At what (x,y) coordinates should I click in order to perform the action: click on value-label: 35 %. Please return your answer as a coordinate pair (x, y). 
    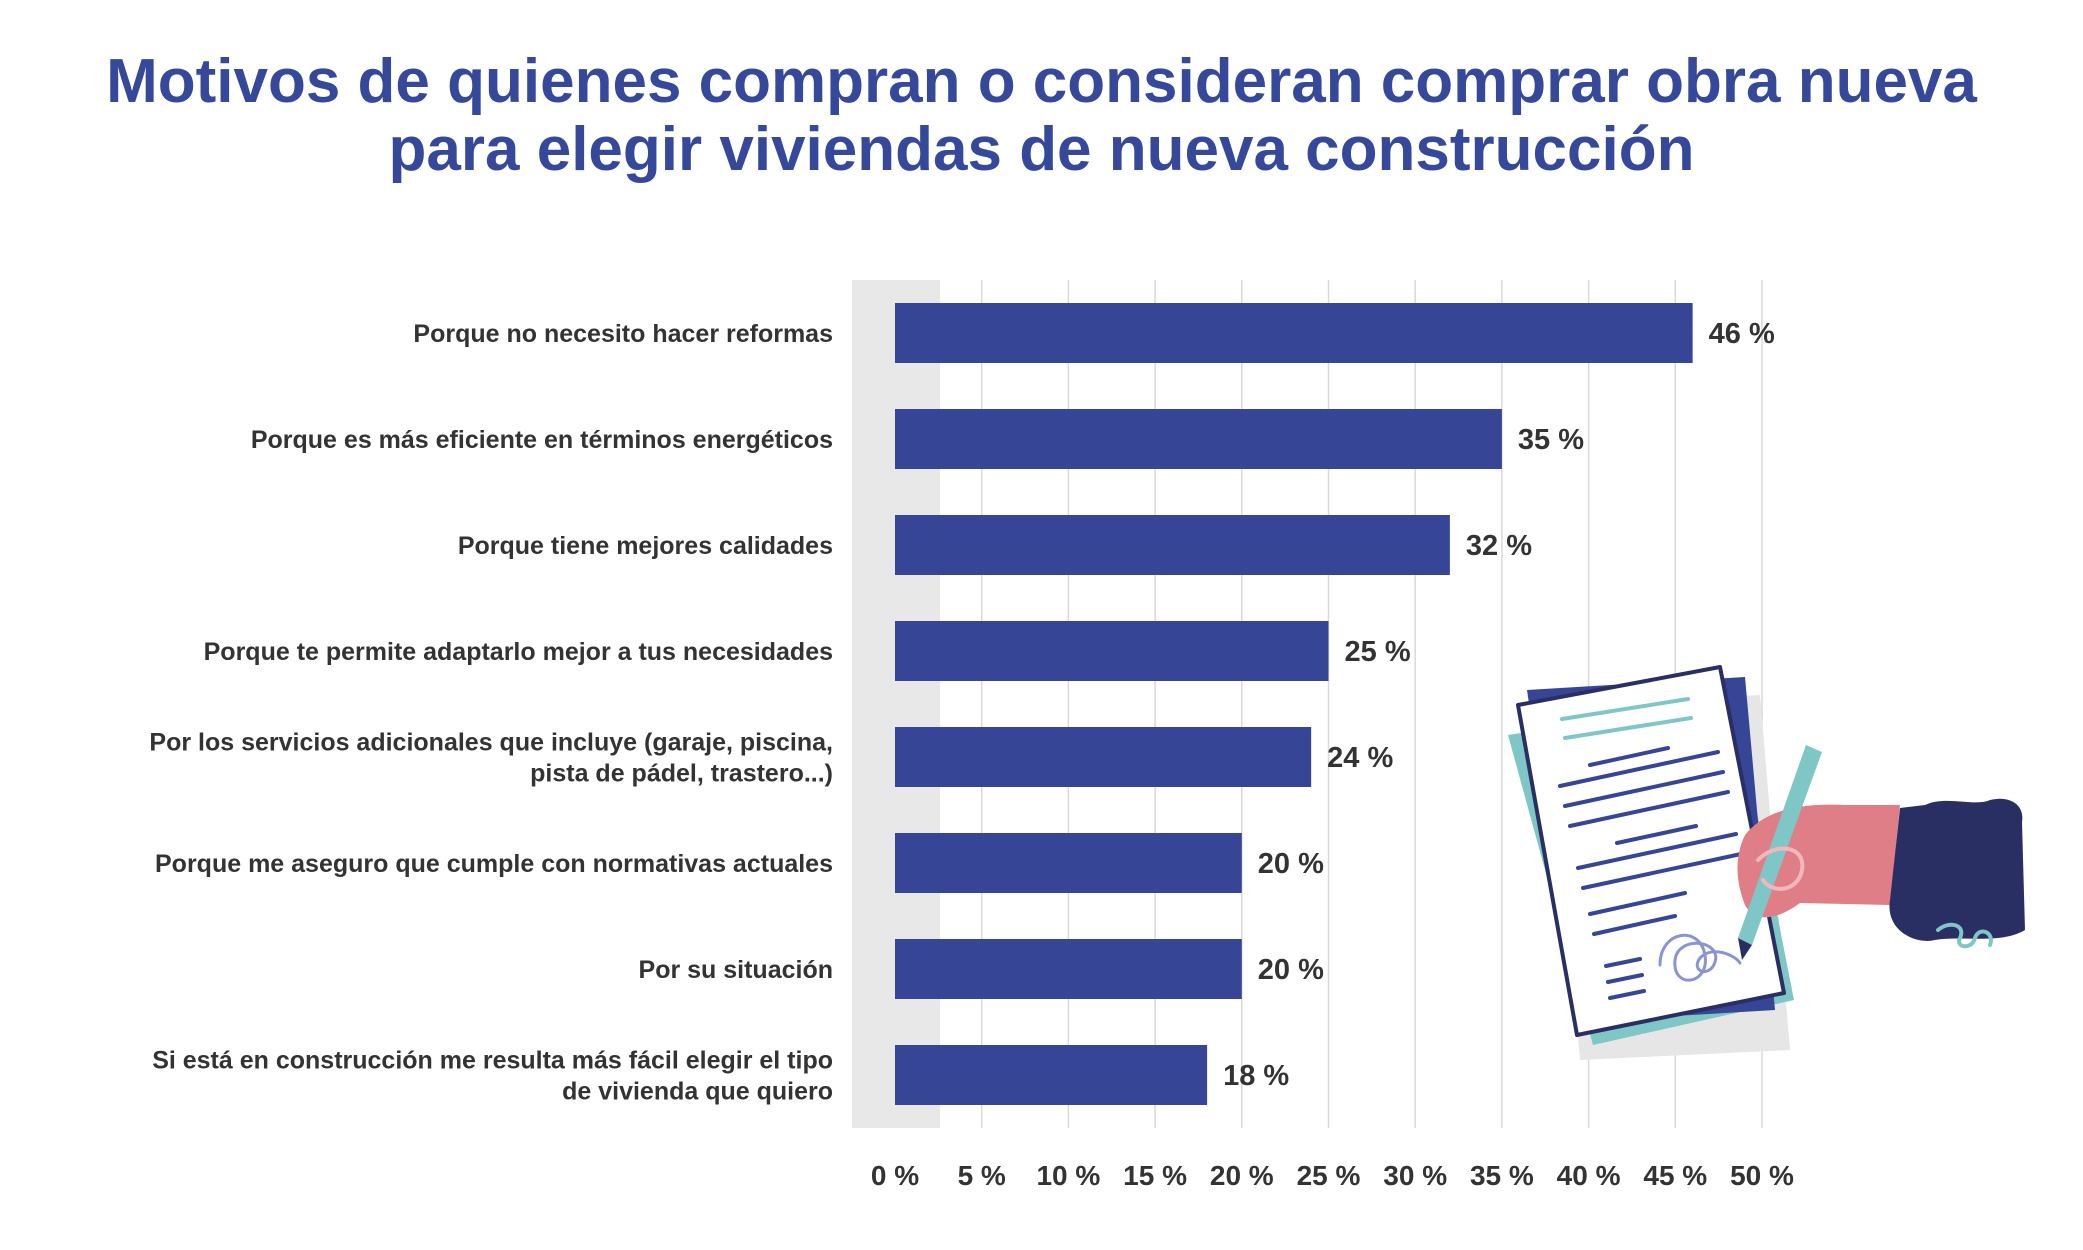
    Looking at the image, I should click on (1551, 440).